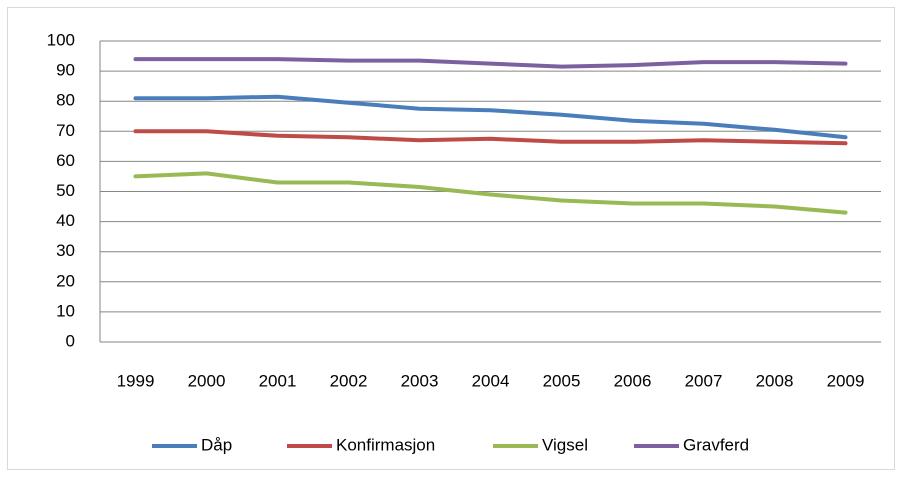  Describe the element at coordinates (562, 380) in the screenshot. I see `x-tick-label: 2005` at that location.